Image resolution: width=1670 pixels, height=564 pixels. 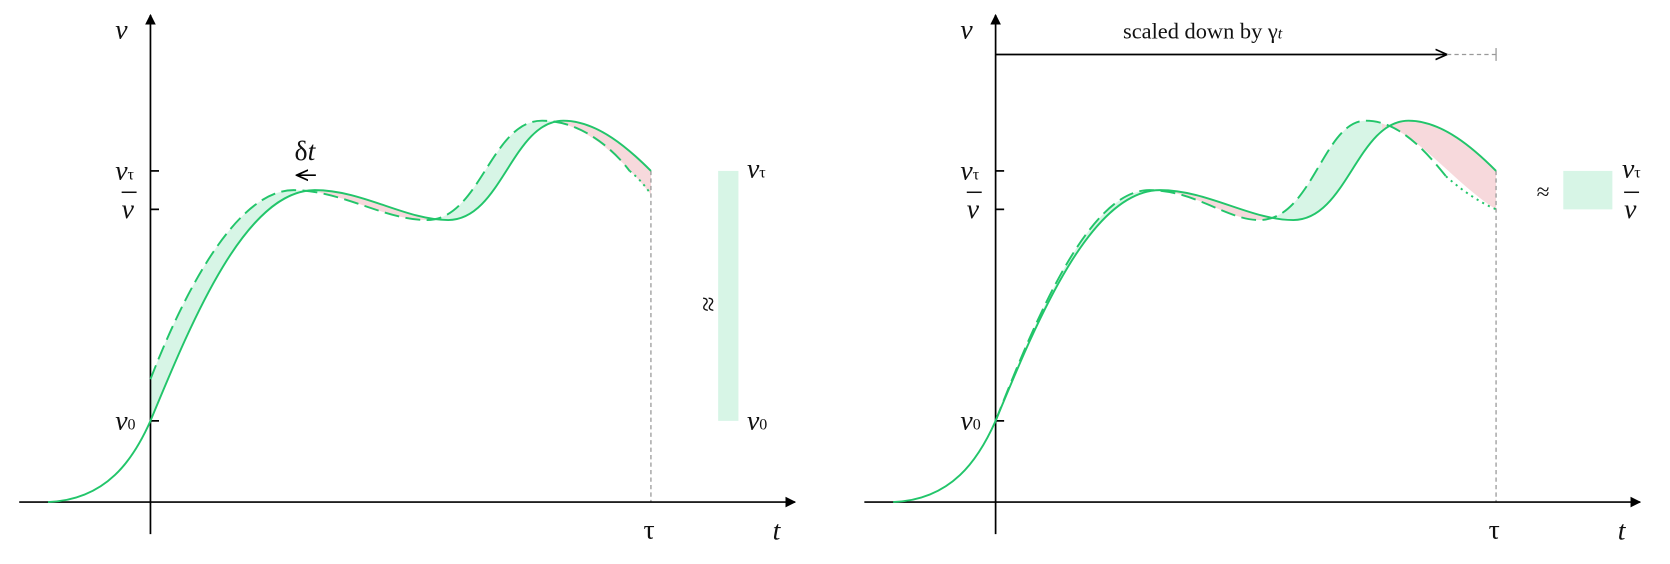 What do you see at coordinates (1471, 193) in the screenshot?
I see `scaled-curve-end` at bounding box center [1471, 193].